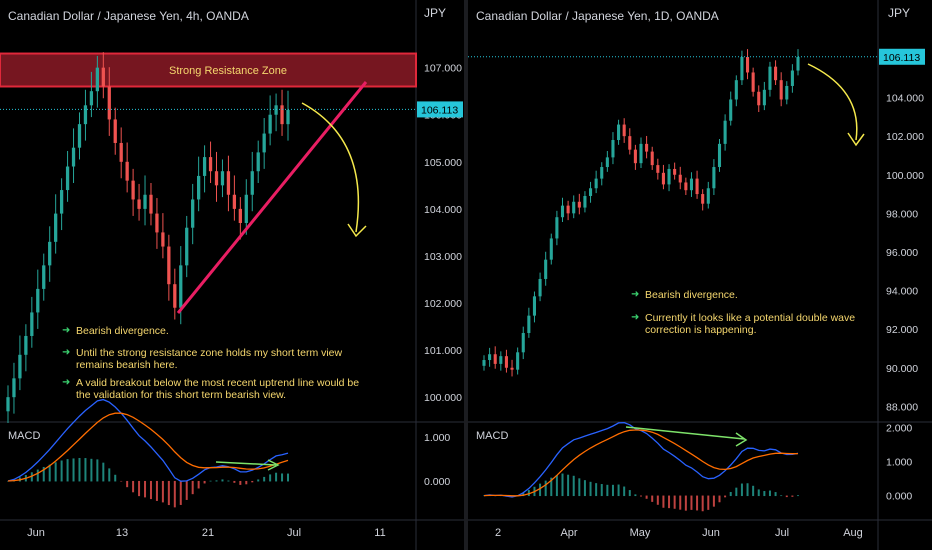 The height and width of the screenshot is (550, 932). Describe the element at coordinates (741, 439) in the screenshot. I see `divergence-arrowhead` at that location.